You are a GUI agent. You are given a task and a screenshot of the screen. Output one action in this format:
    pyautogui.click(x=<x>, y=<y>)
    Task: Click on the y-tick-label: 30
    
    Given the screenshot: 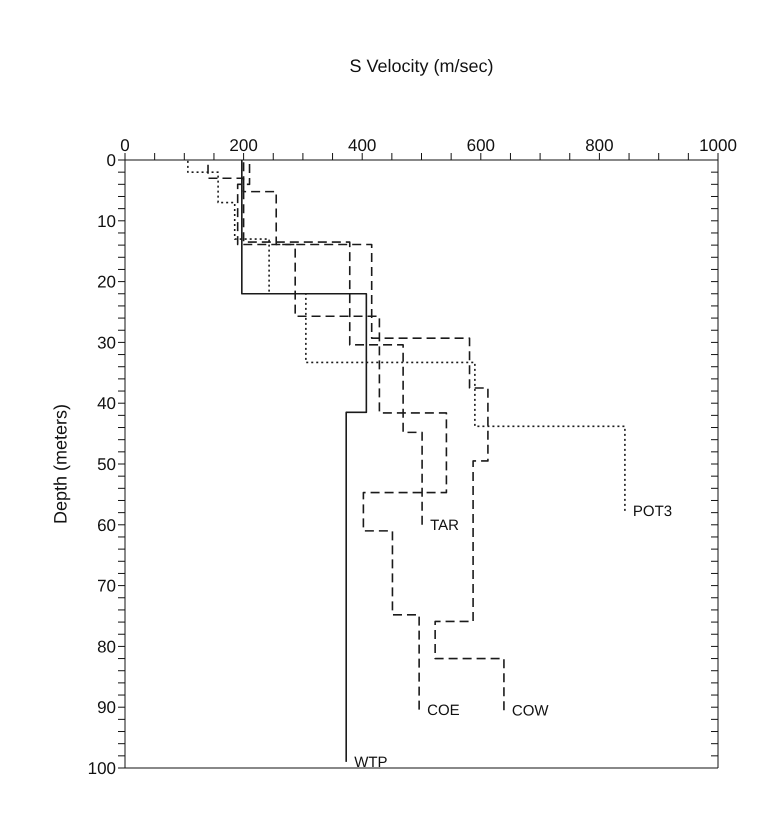 What is the action you would take?
    pyautogui.click(x=106, y=342)
    